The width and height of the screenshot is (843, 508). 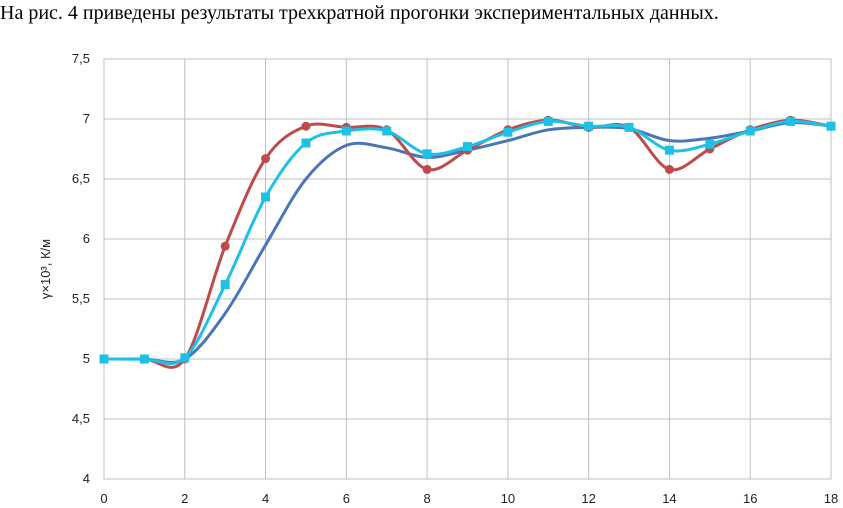 I want to click on y-tick-label: 4,5, so click(x=81, y=418).